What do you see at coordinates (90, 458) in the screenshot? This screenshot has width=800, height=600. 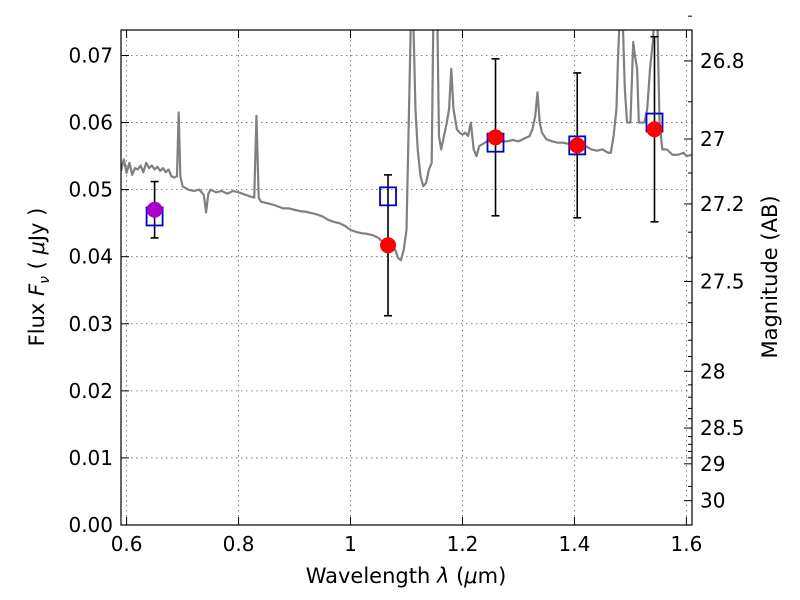 I see `y-tick-label: 0.01` at bounding box center [90, 458].